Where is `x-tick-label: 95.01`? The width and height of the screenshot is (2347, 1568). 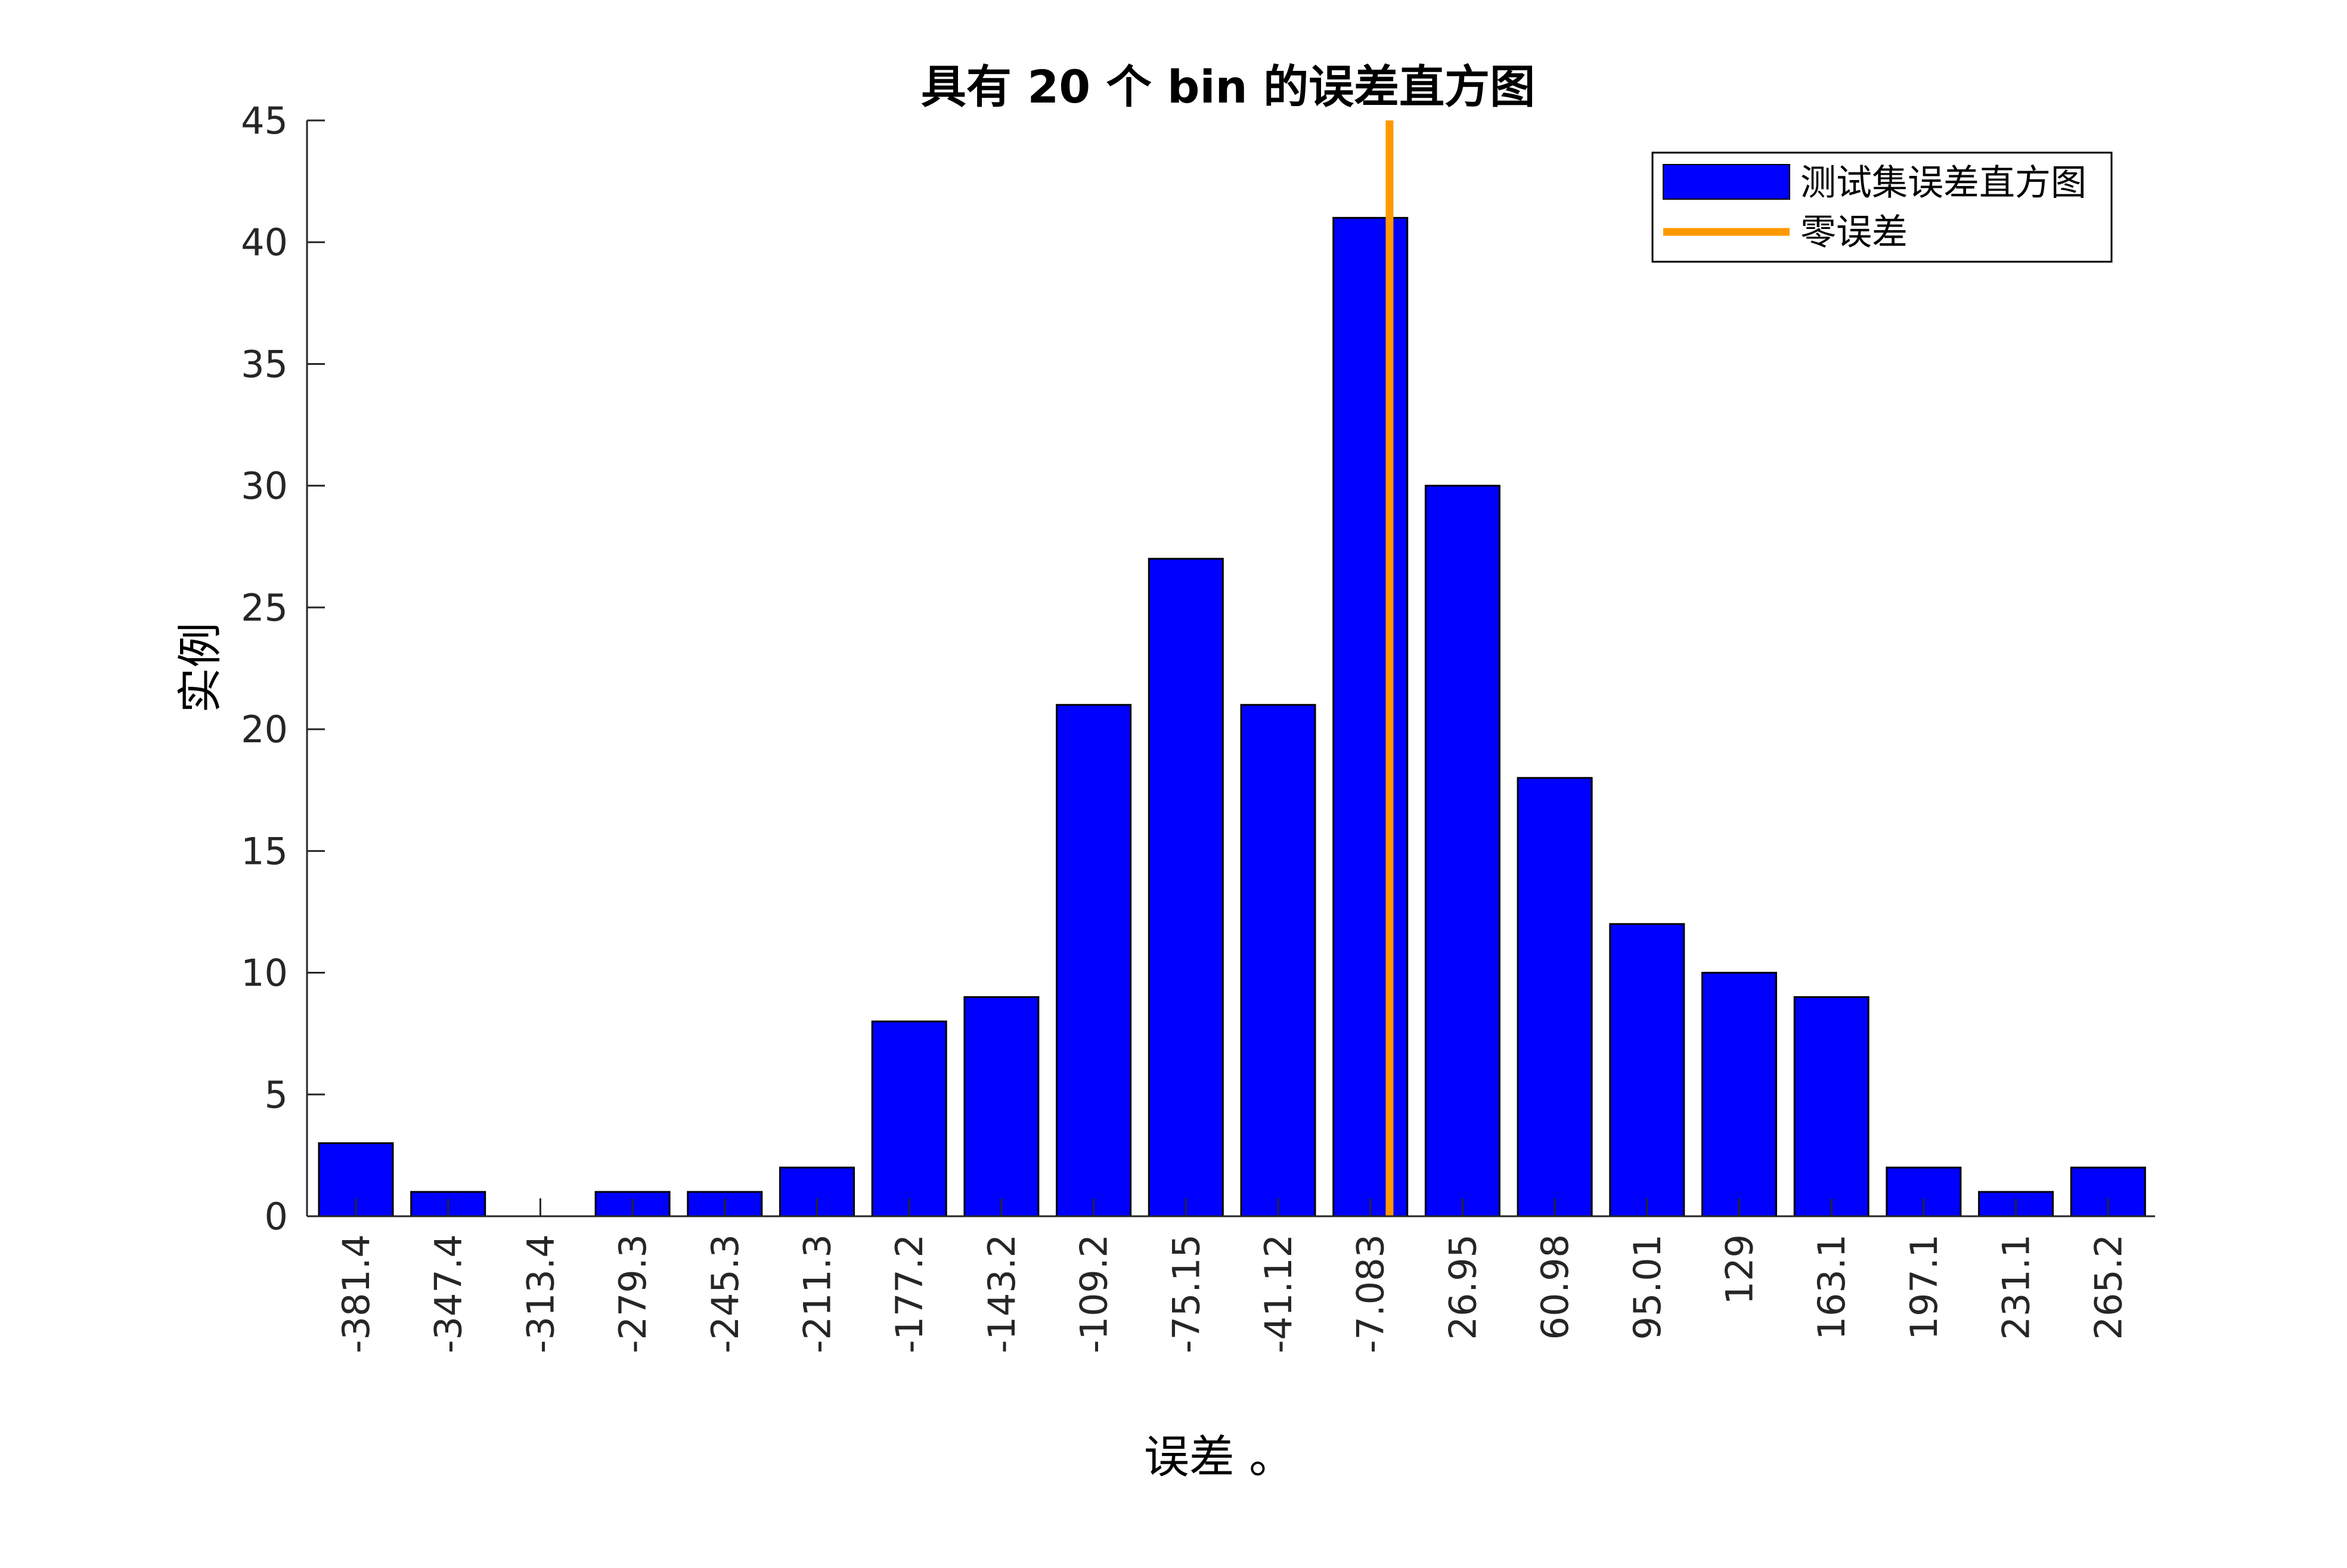
x-tick-label: 95.01 is located at coordinates (1647, 1287).